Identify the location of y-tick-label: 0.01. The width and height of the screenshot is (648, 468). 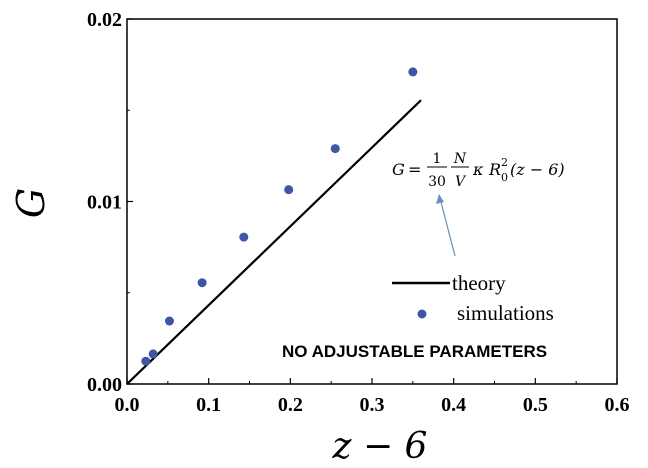
(104, 203).